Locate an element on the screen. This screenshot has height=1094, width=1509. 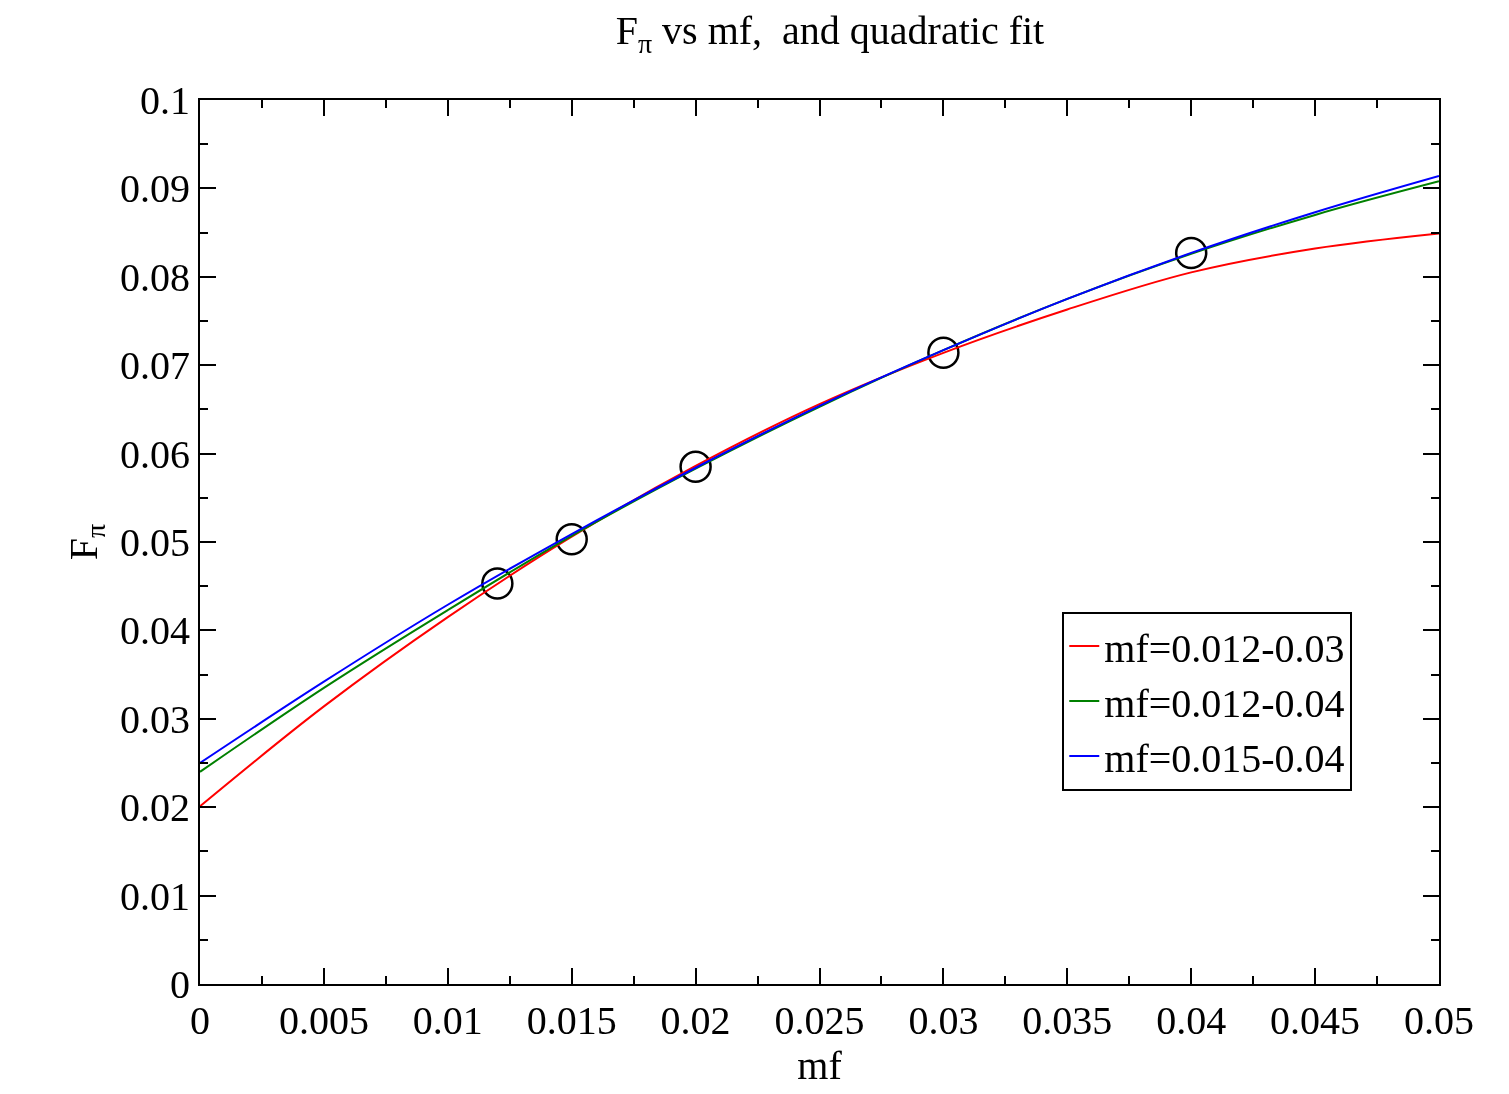
y-tick-label: 0.04 is located at coordinates (155, 631).